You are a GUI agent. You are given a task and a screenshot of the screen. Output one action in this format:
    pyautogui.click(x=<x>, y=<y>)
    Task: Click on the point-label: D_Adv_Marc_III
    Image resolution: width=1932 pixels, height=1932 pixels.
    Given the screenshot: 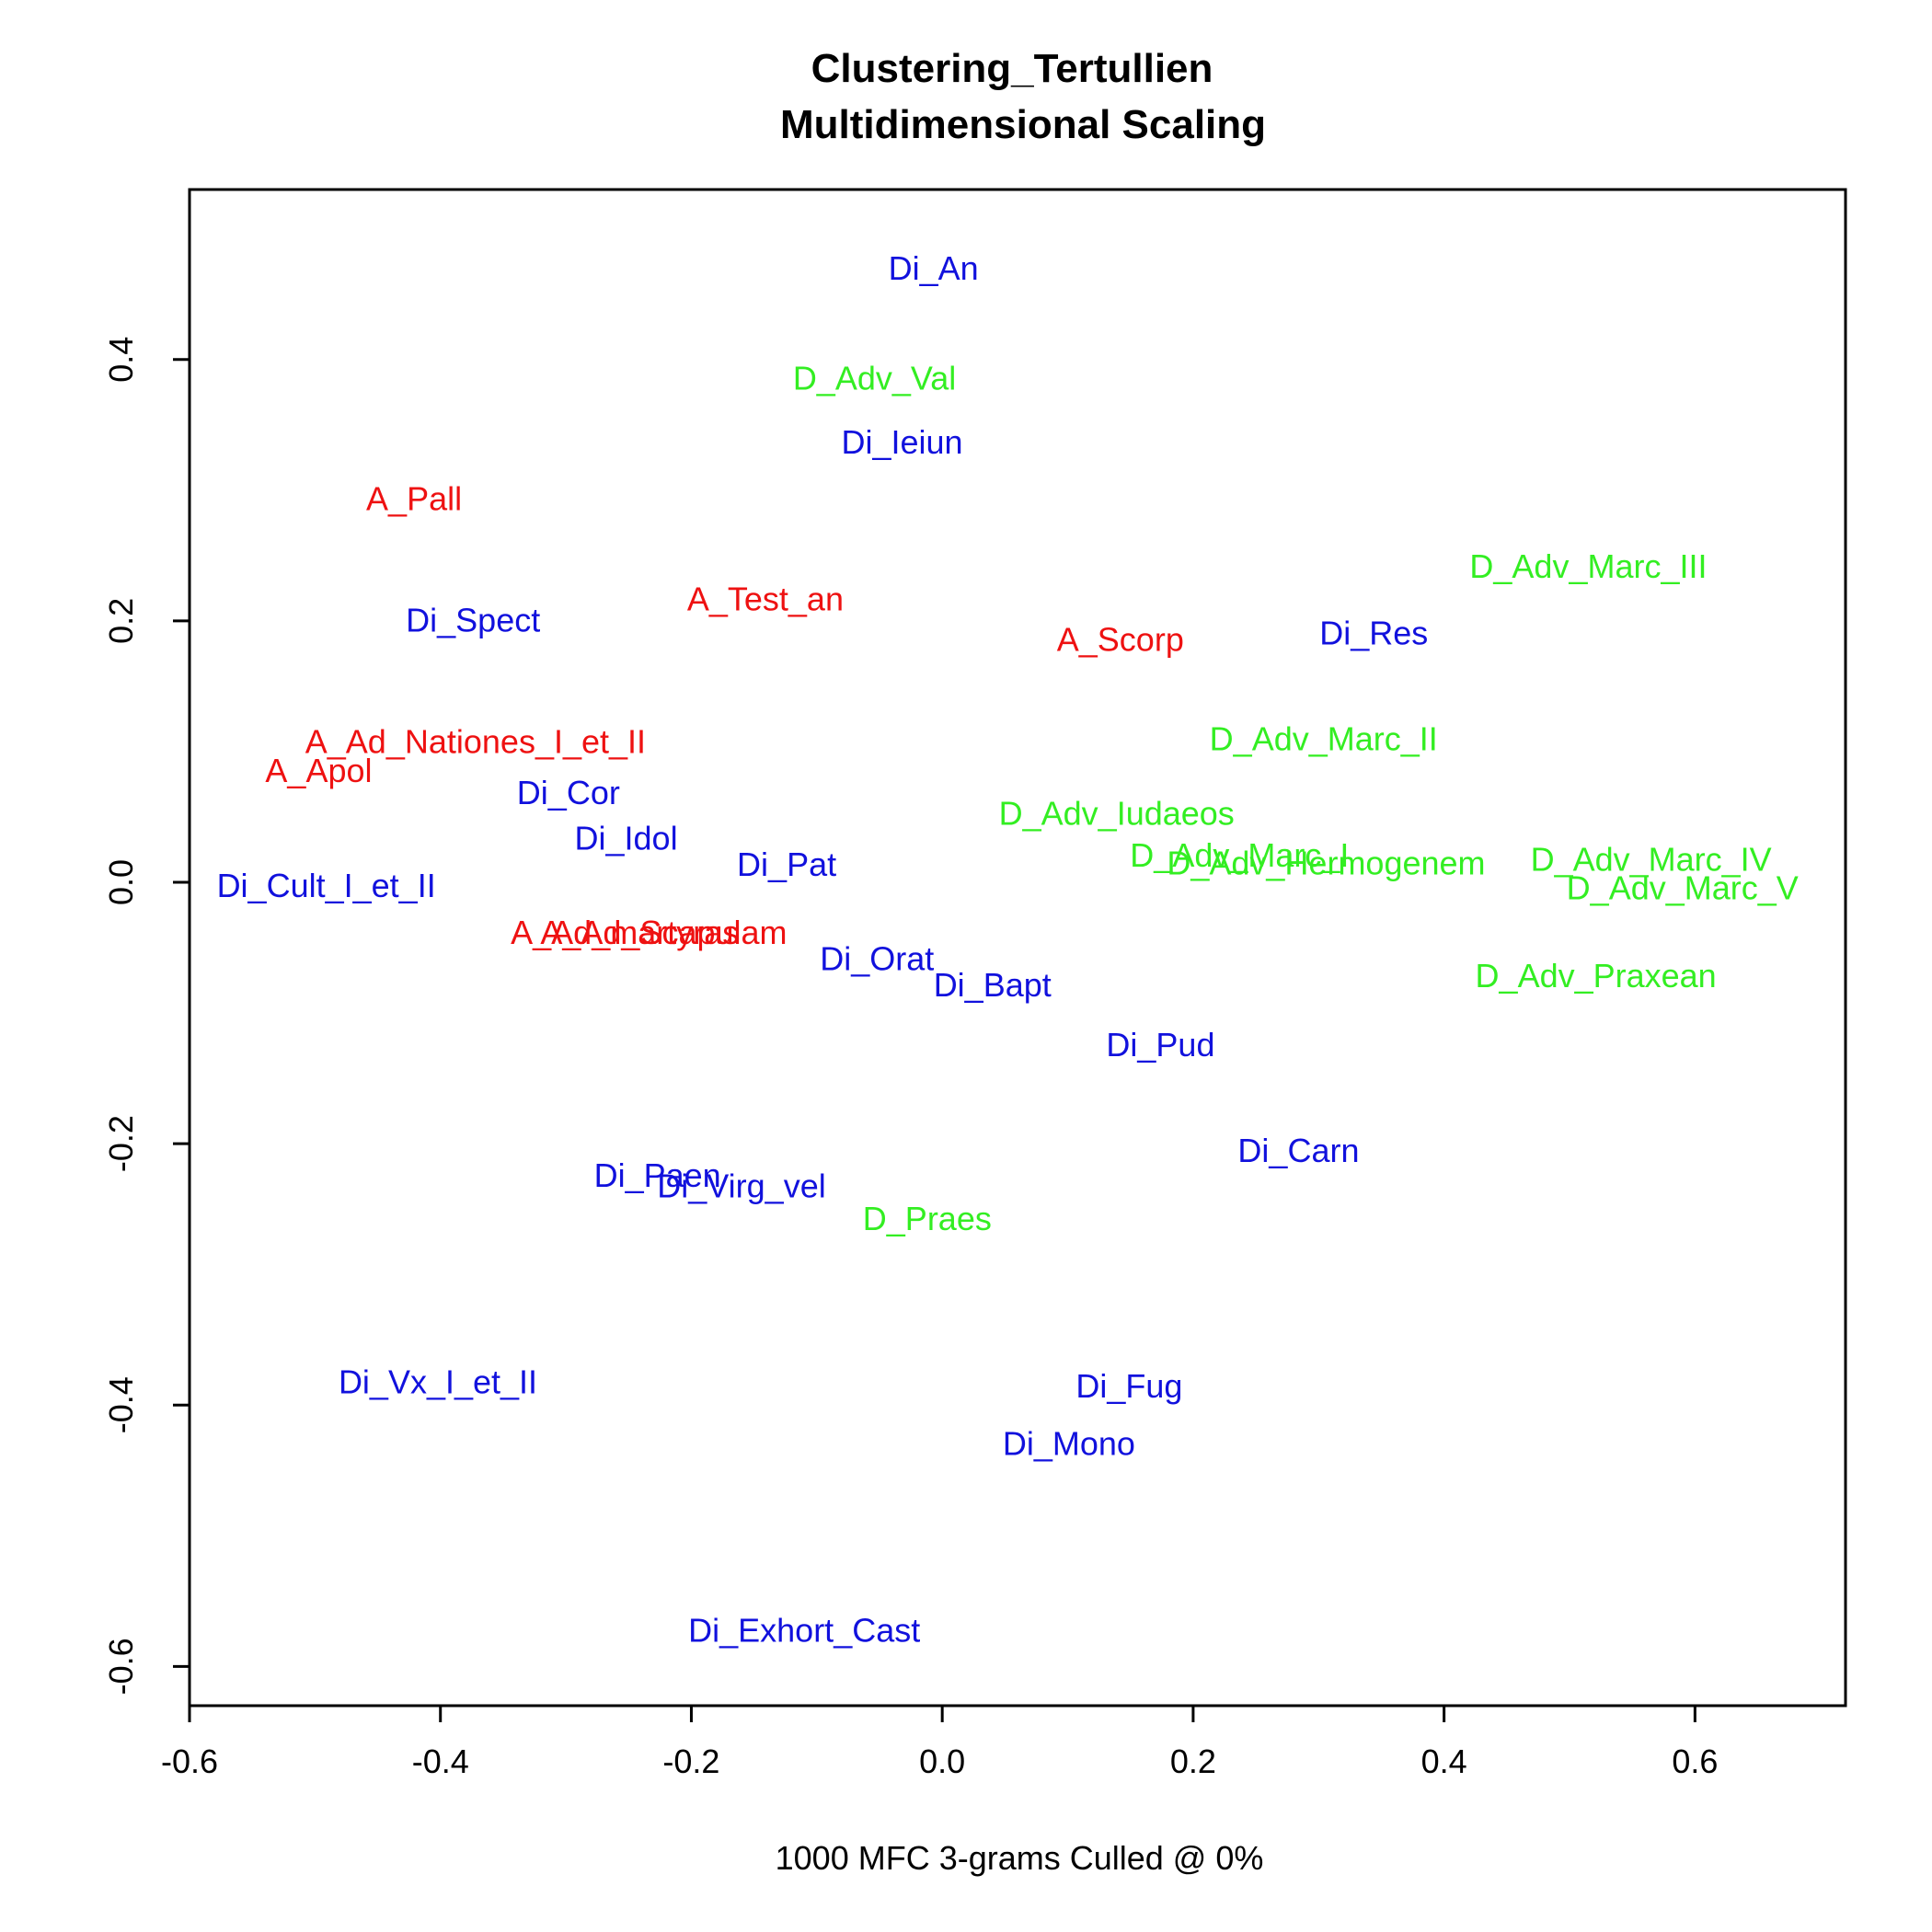 What is the action you would take?
    pyautogui.click(x=1588, y=566)
    